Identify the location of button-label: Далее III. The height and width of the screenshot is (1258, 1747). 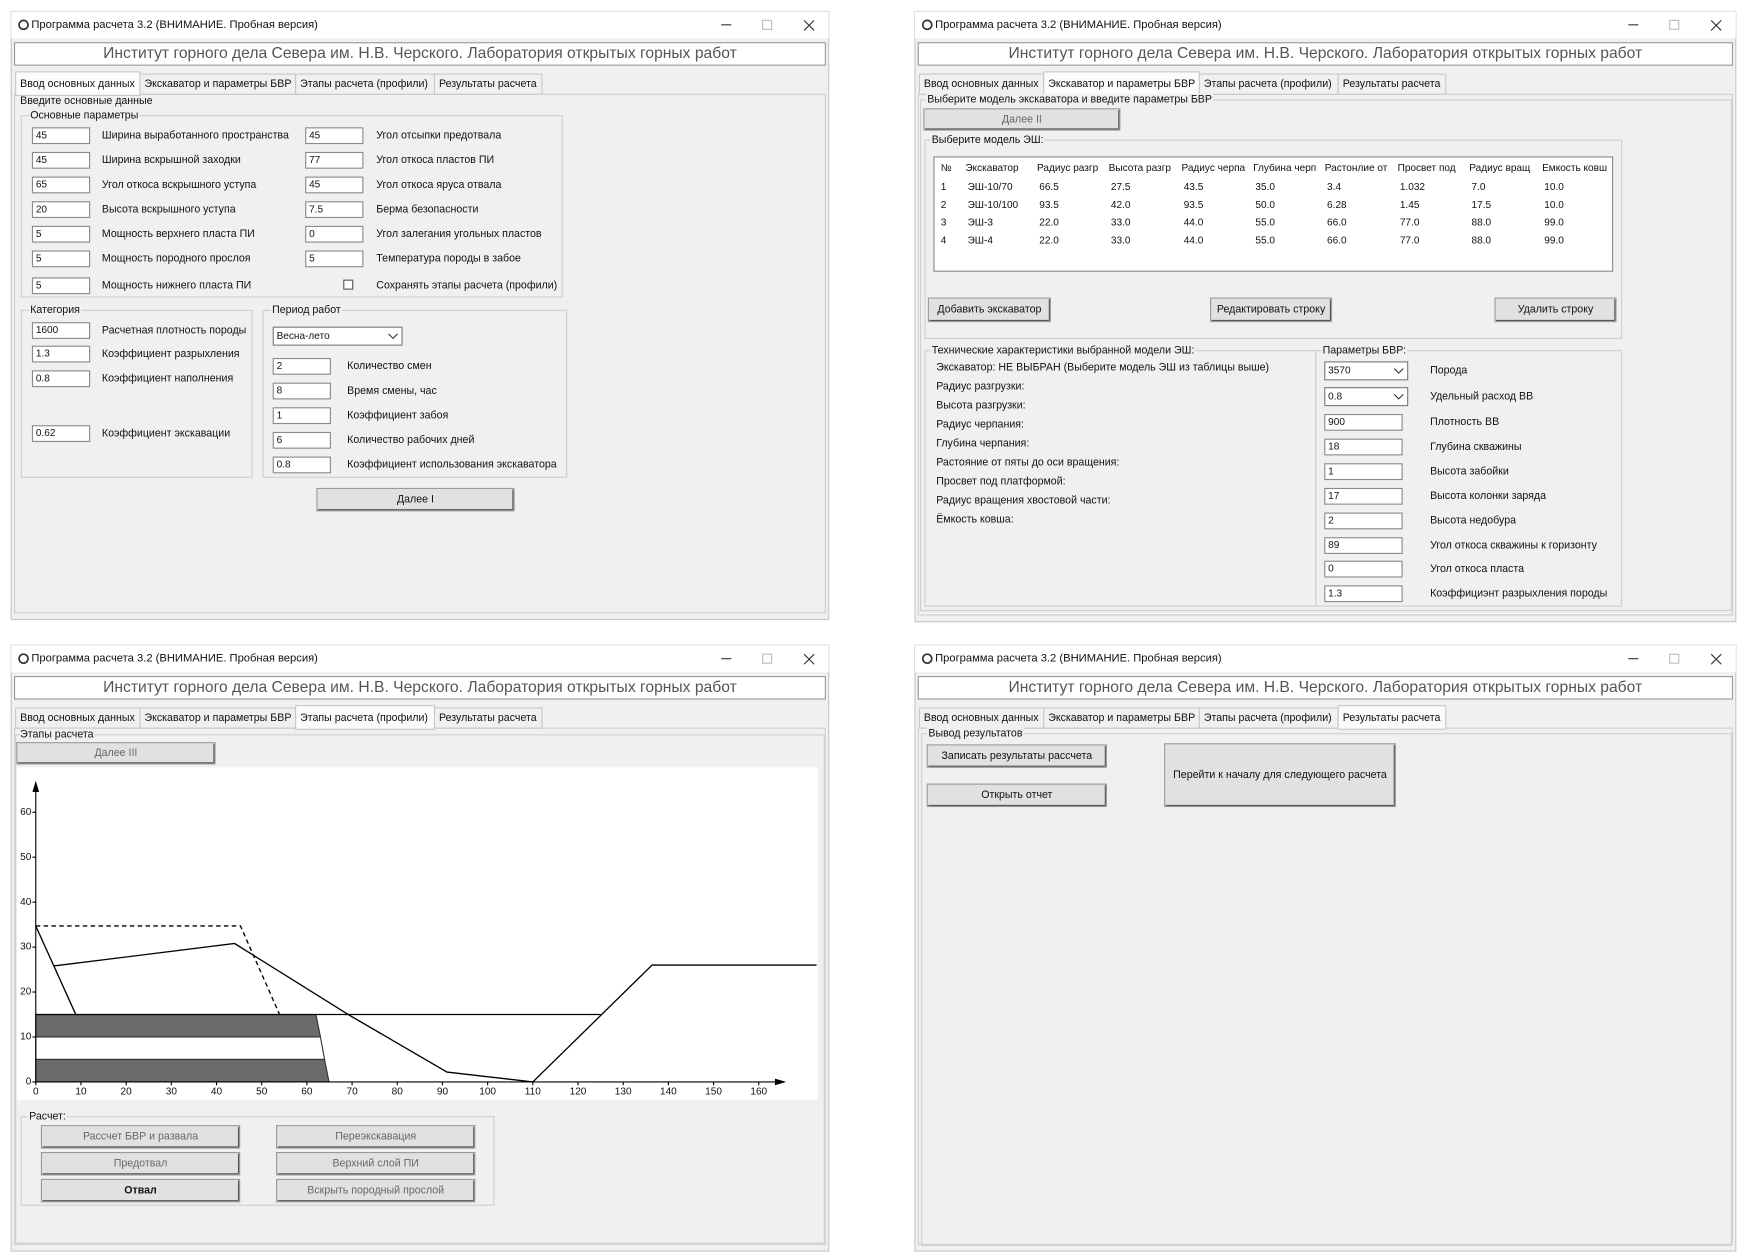
(115, 753).